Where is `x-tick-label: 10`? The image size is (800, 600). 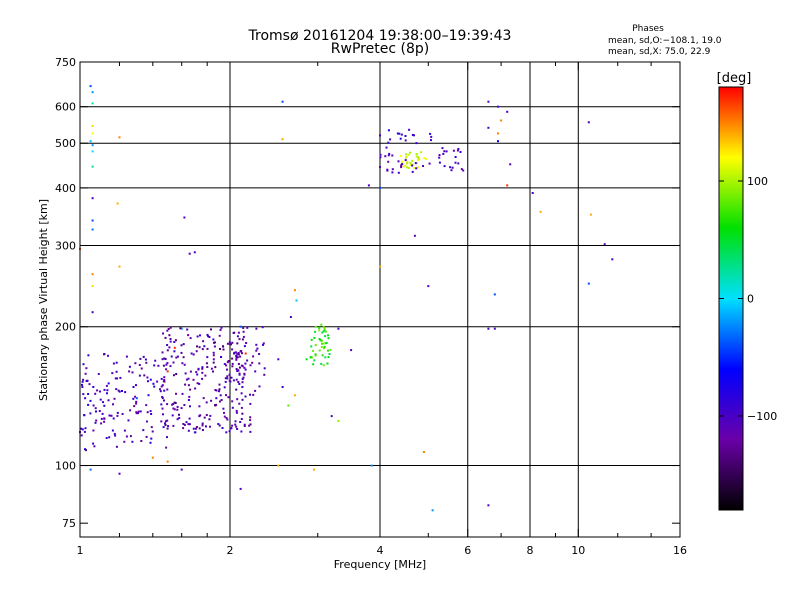 x-tick-label: 10 is located at coordinates (578, 550).